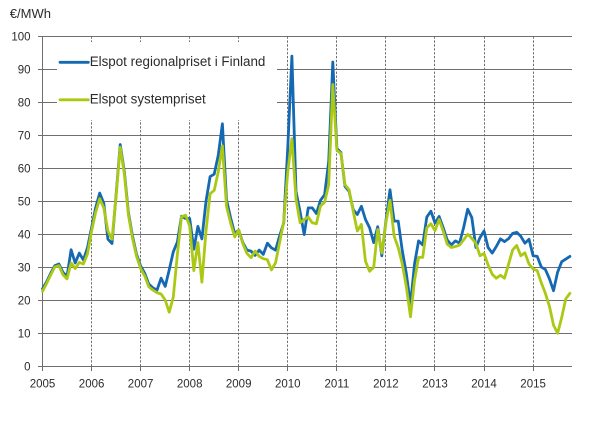 The image size is (605, 421). What do you see at coordinates (288, 385) in the screenshot?
I see `svg-text: 2010` at bounding box center [288, 385].